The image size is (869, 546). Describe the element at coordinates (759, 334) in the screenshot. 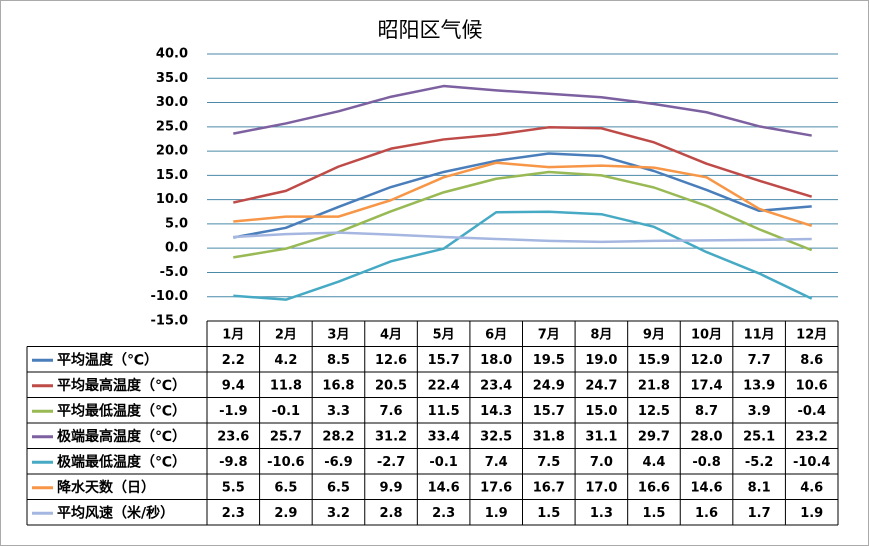

I see `x-tick-label: 11月` at that location.